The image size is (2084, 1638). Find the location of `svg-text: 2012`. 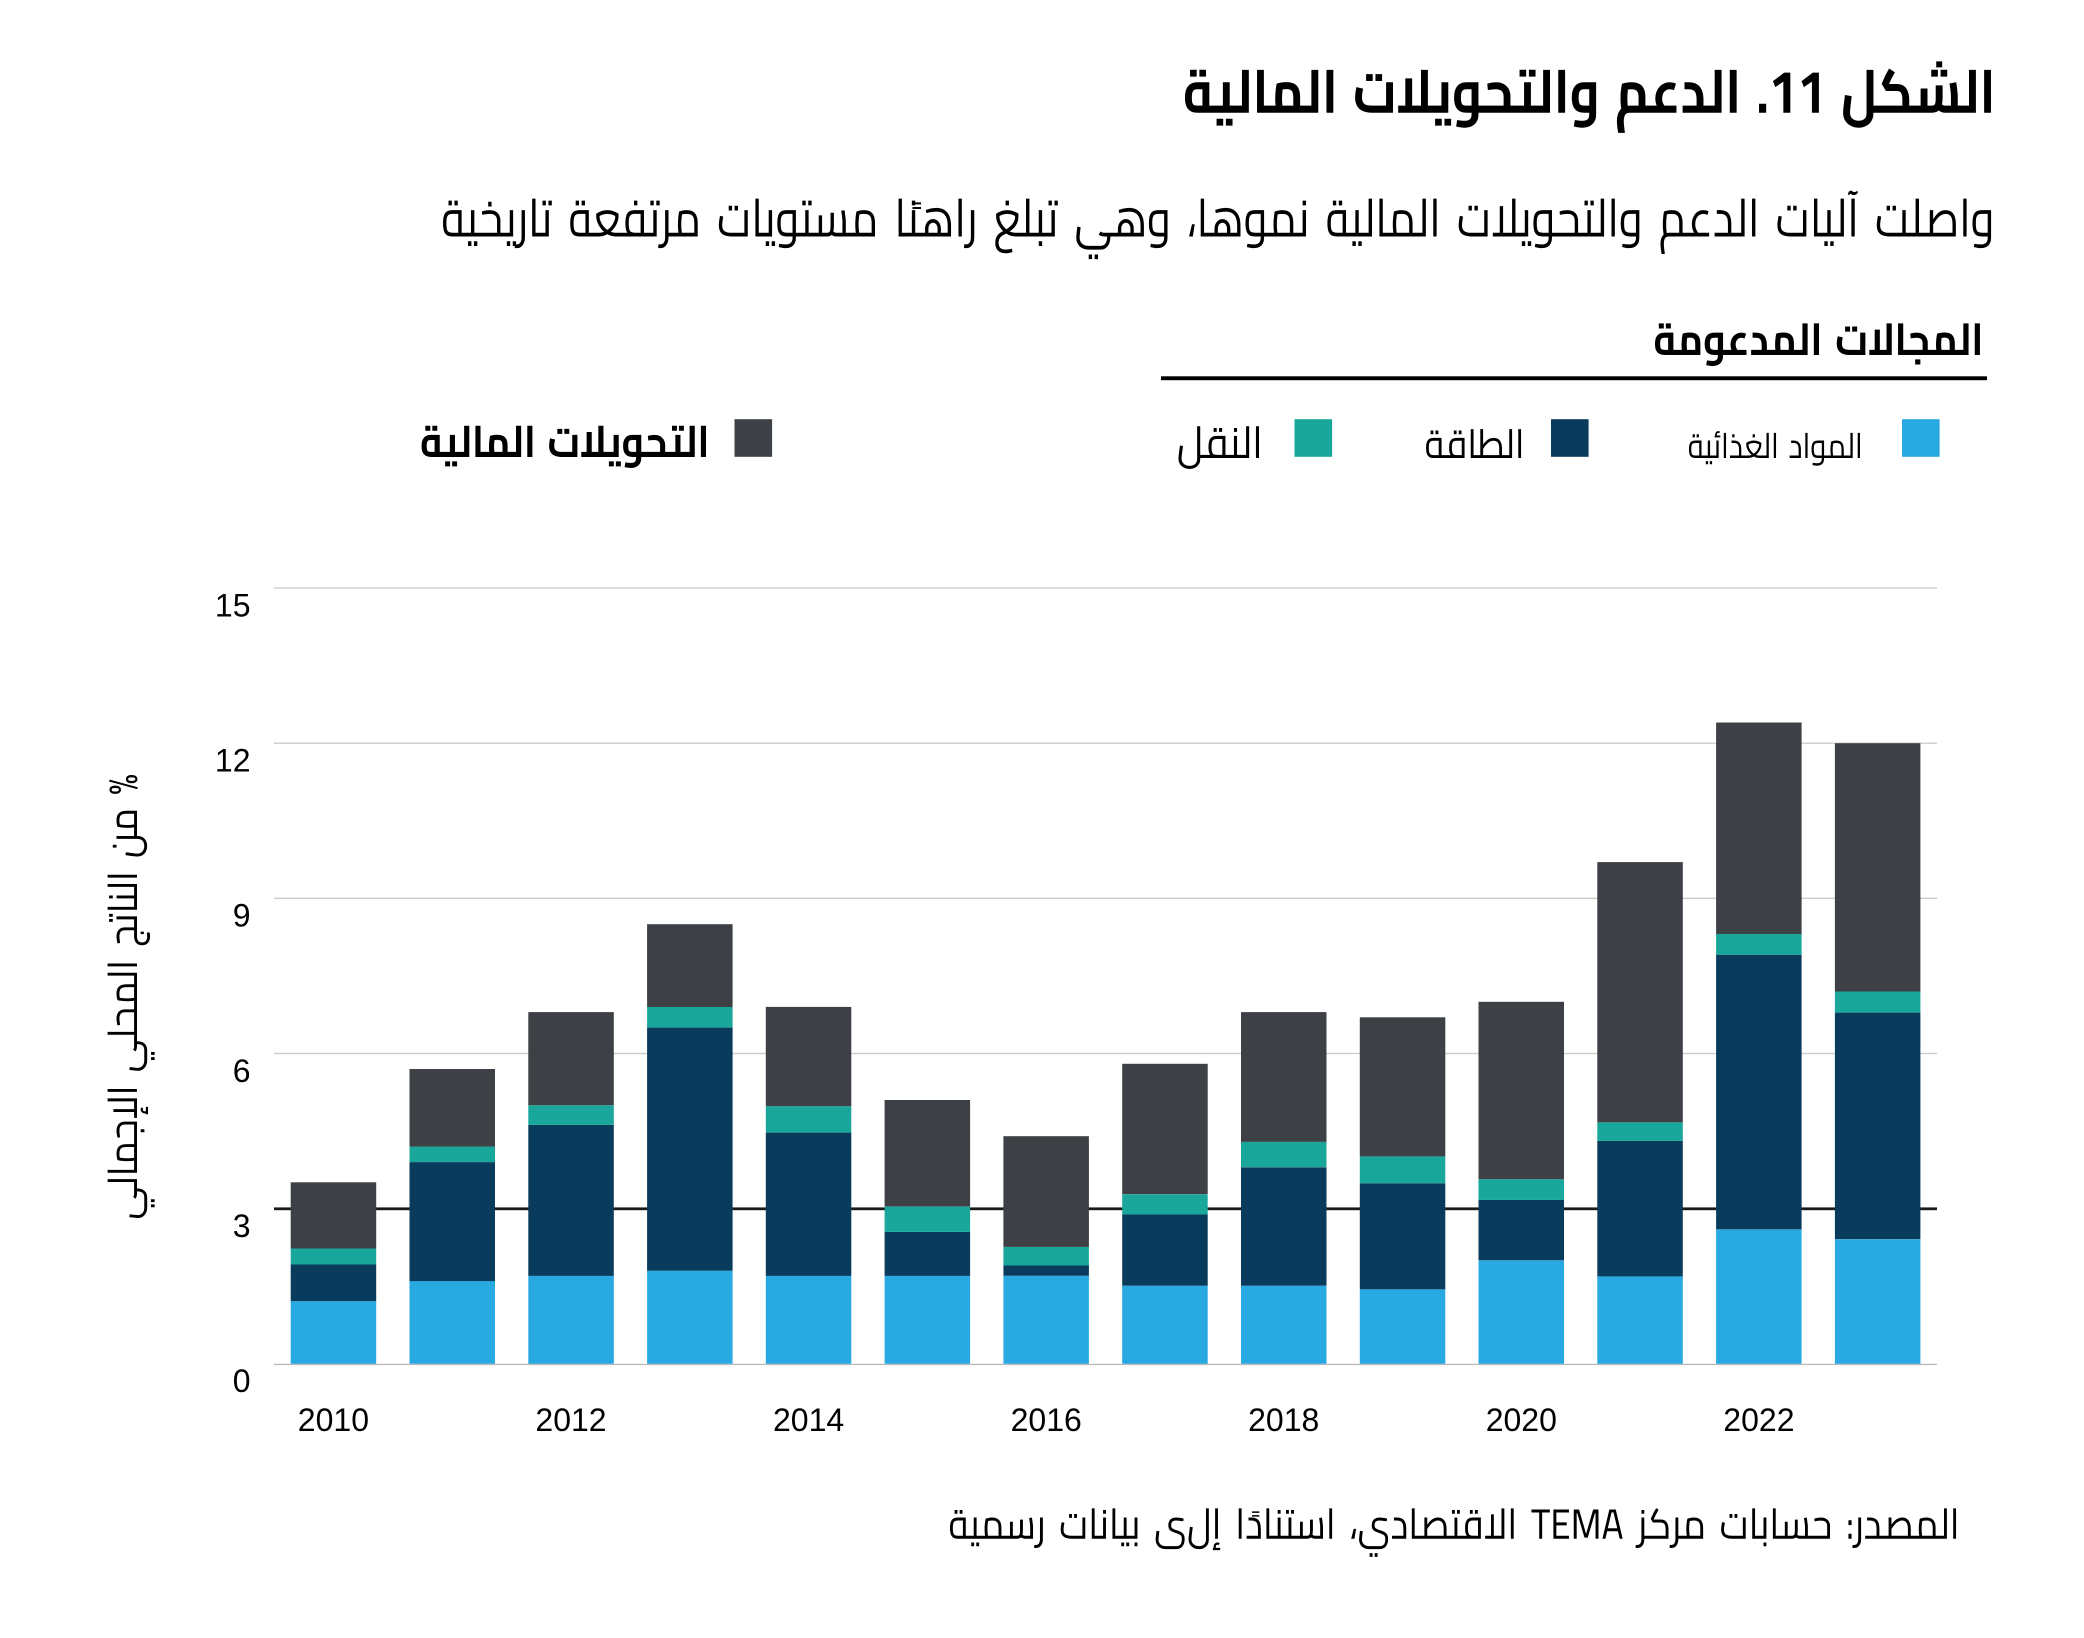

svg-text: 2012 is located at coordinates (570, 1420).